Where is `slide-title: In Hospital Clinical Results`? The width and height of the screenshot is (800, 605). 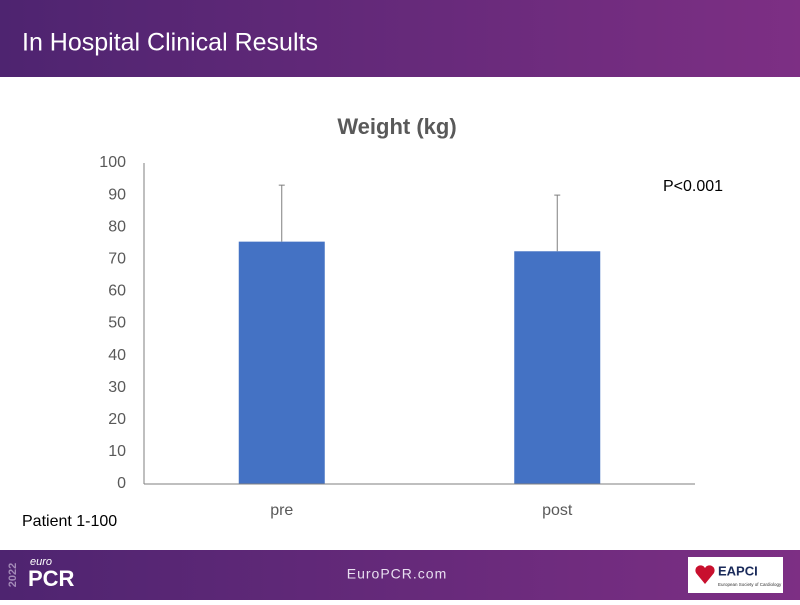
slide-title: In Hospital Clinical Results is located at coordinates (170, 43).